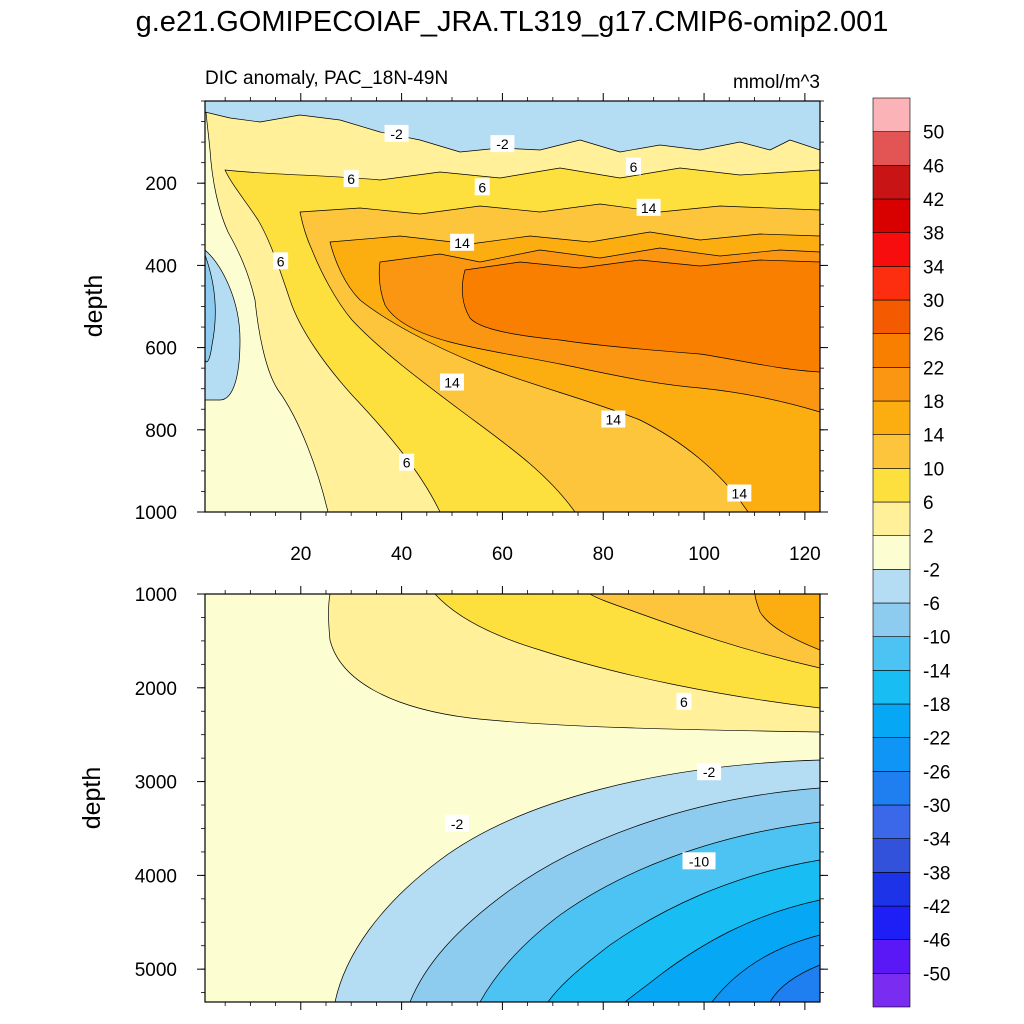 The height and width of the screenshot is (1024, 1024). Describe the element at coordinates (161, 349) in the screenshot. I see `y-tick-label: 600` at that location.